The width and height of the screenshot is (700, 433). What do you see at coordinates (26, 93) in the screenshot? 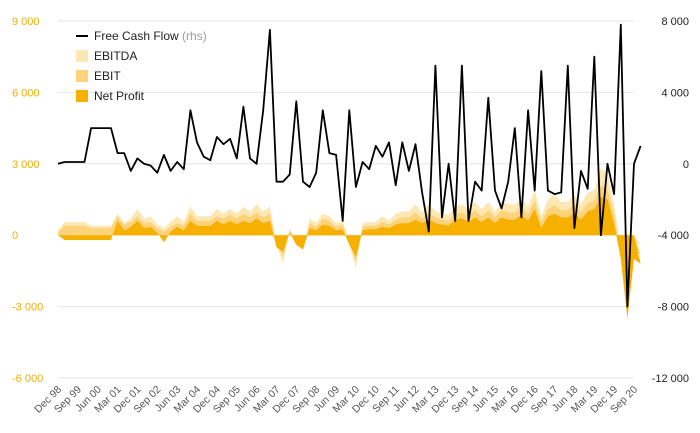
I see `y-left-tick-label: 6 000` at bounding box center [26, 93].